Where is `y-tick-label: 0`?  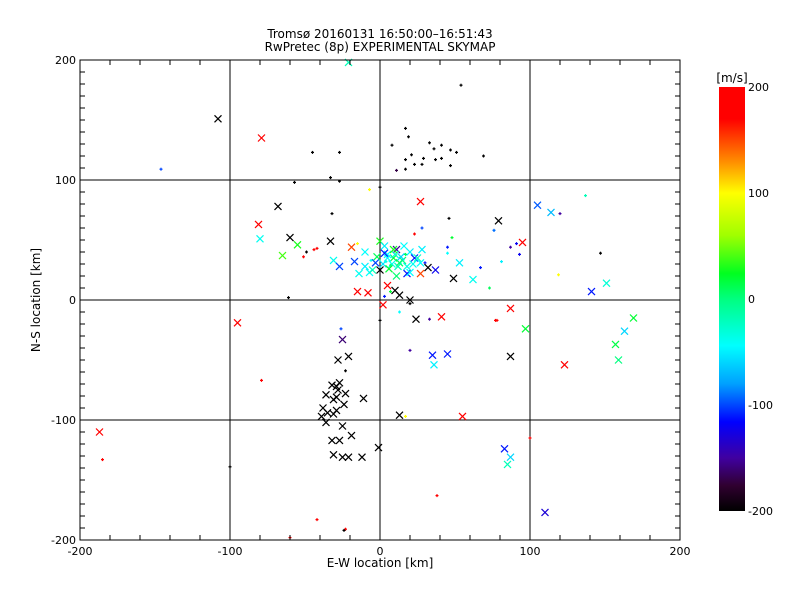 y-tick-label: 0 is located at coordinates (72, 300).